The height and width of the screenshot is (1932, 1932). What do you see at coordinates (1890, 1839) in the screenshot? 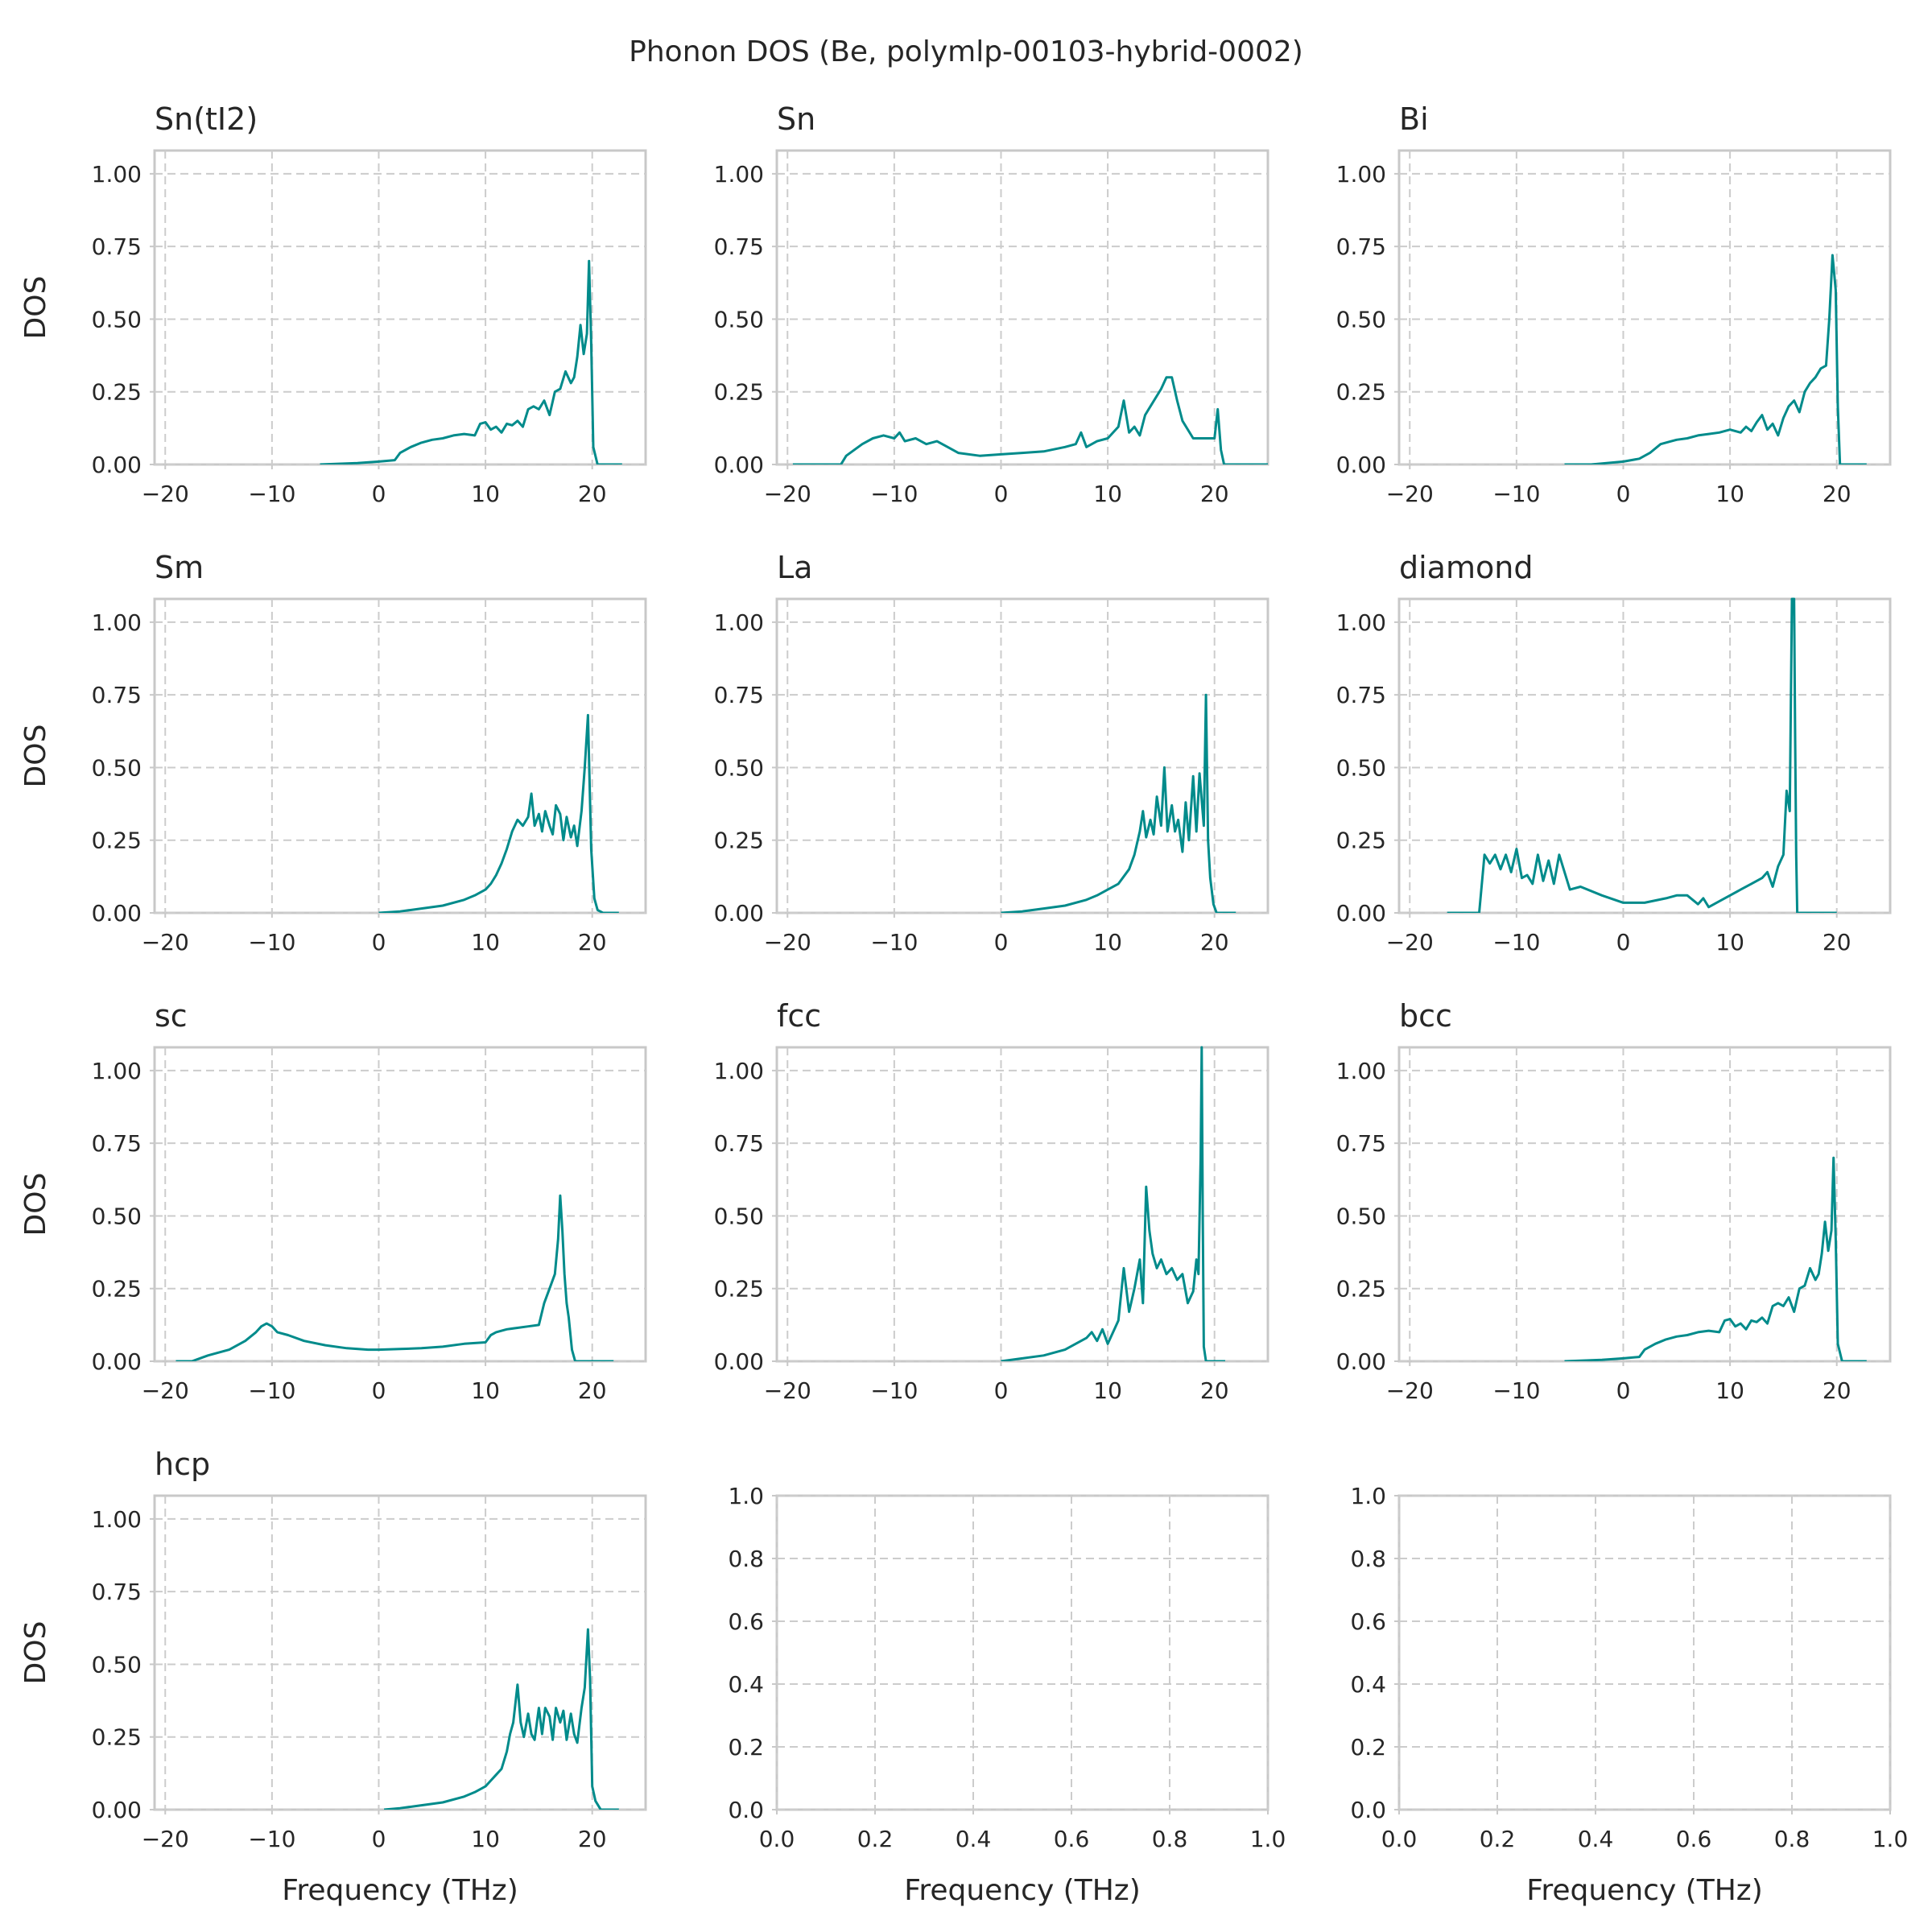
I see `x-tick-label: 1.0` at bounding box center [1890, 1839].